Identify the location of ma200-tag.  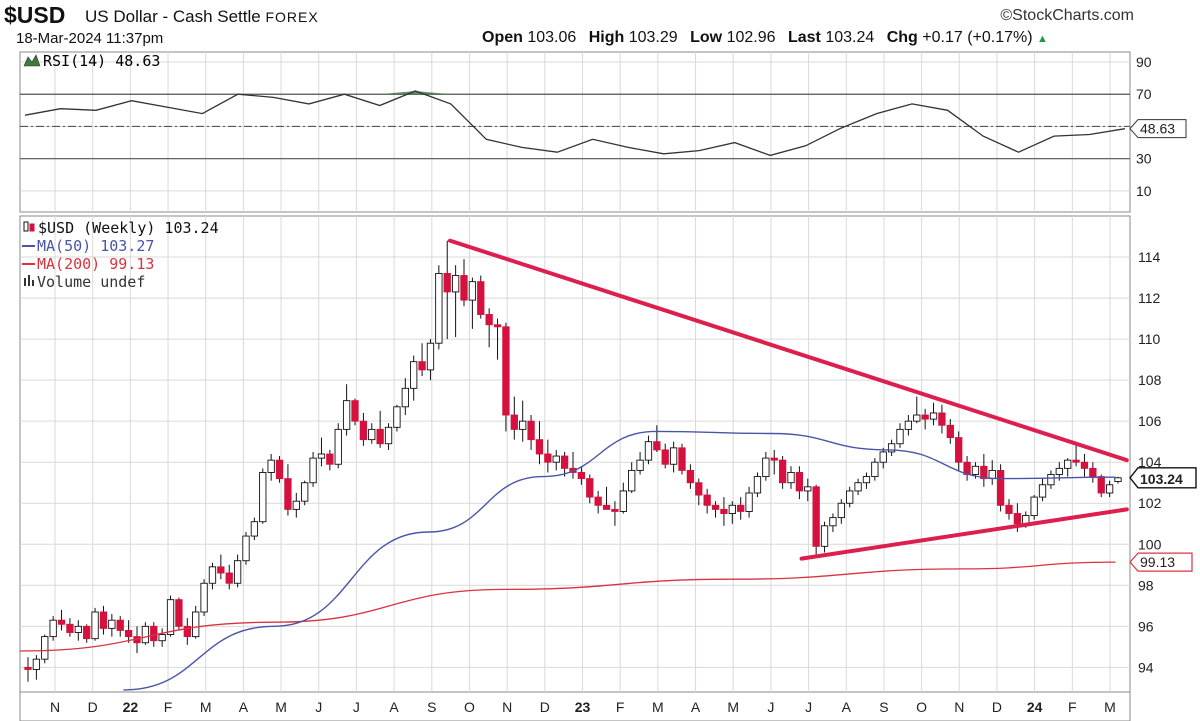
(1161, 562).